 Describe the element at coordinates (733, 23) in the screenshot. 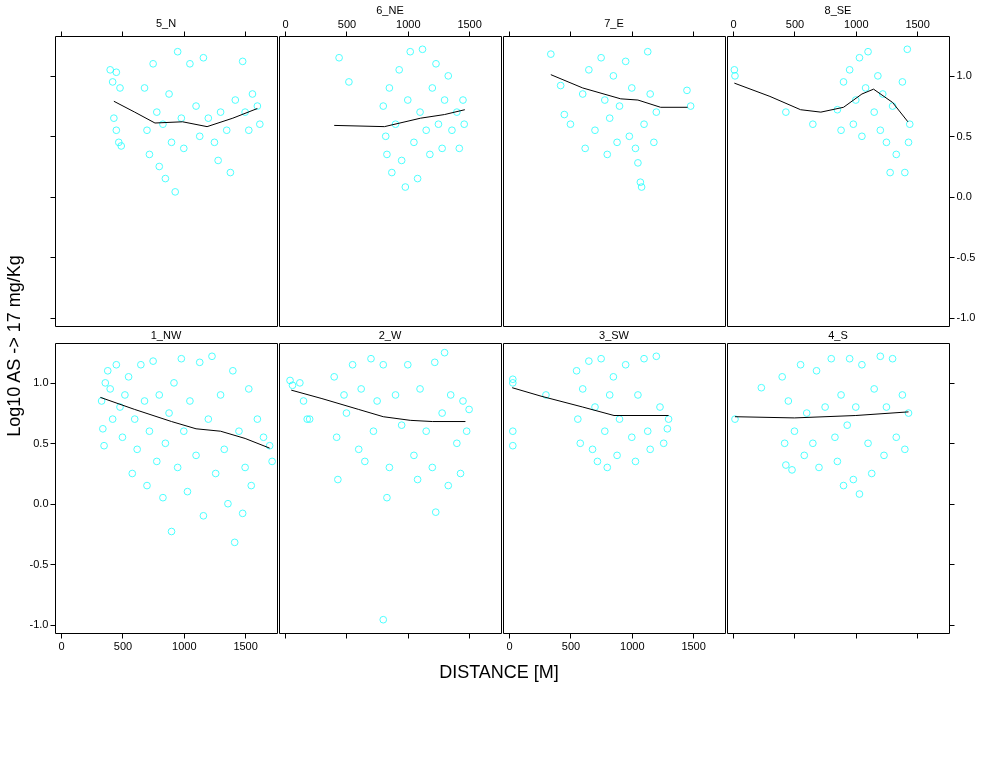

I see `x-tick-label: 0` at that location.